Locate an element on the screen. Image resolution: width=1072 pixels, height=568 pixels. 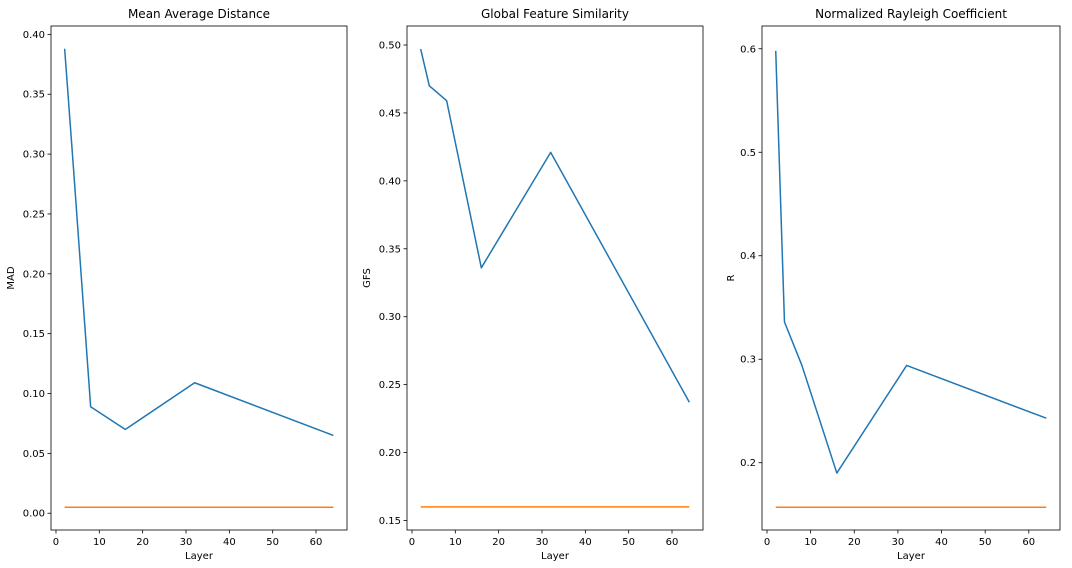
y-tick-label: 0.45 is located at coordinates (390, 113).